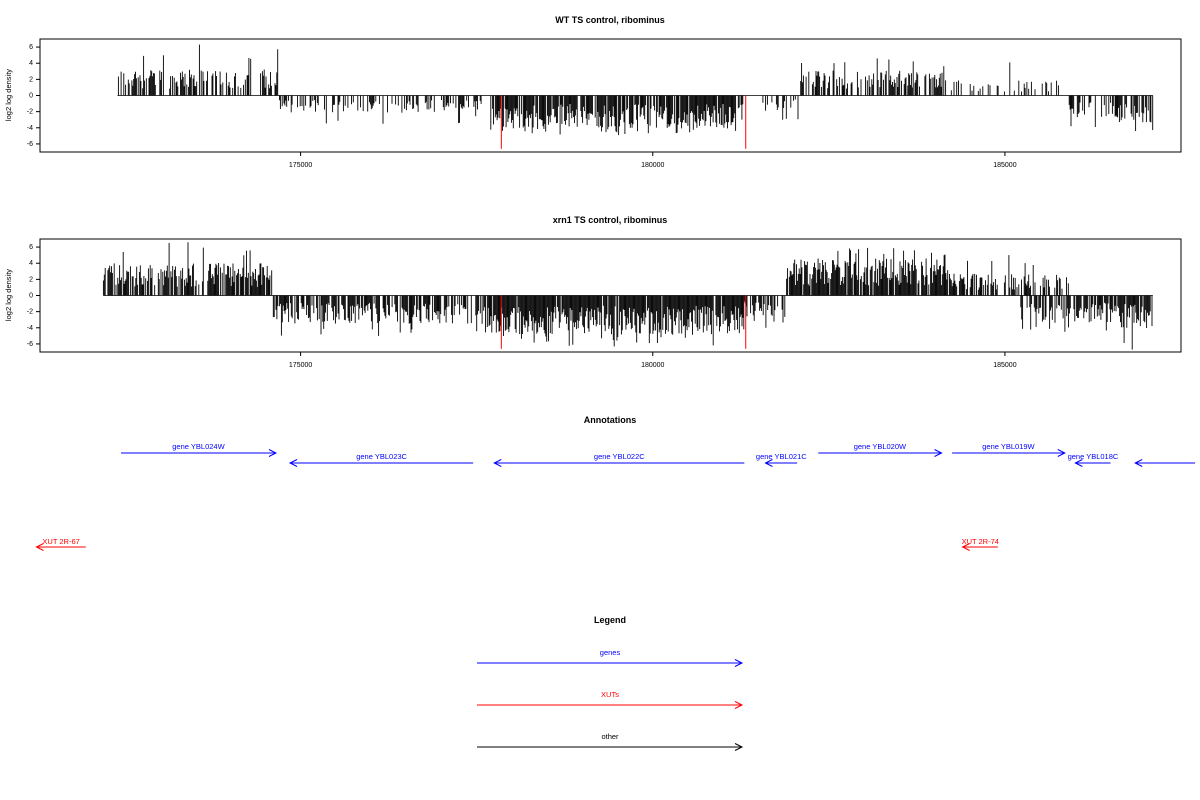  What do you see at coordinates (33, 96) in the screenshot?
I see `wt-y-axis: -6 -4 -2 0 2 4 6` at bounding box center [33, 96].